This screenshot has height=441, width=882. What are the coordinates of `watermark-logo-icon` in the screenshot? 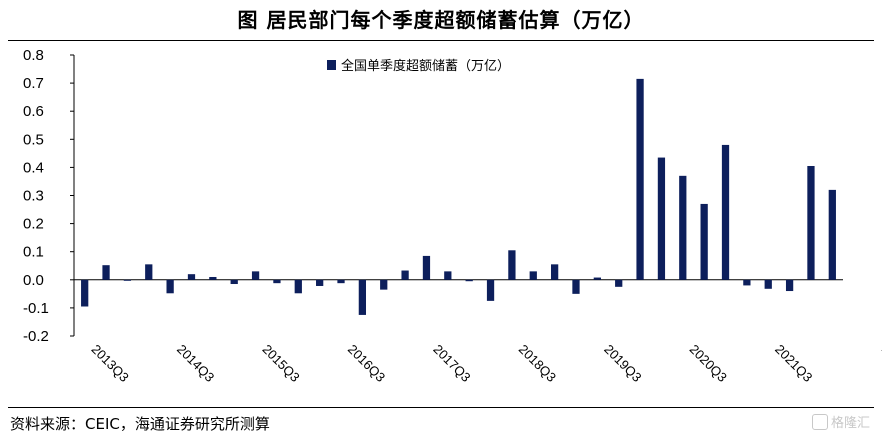 It's located at (819, 422).